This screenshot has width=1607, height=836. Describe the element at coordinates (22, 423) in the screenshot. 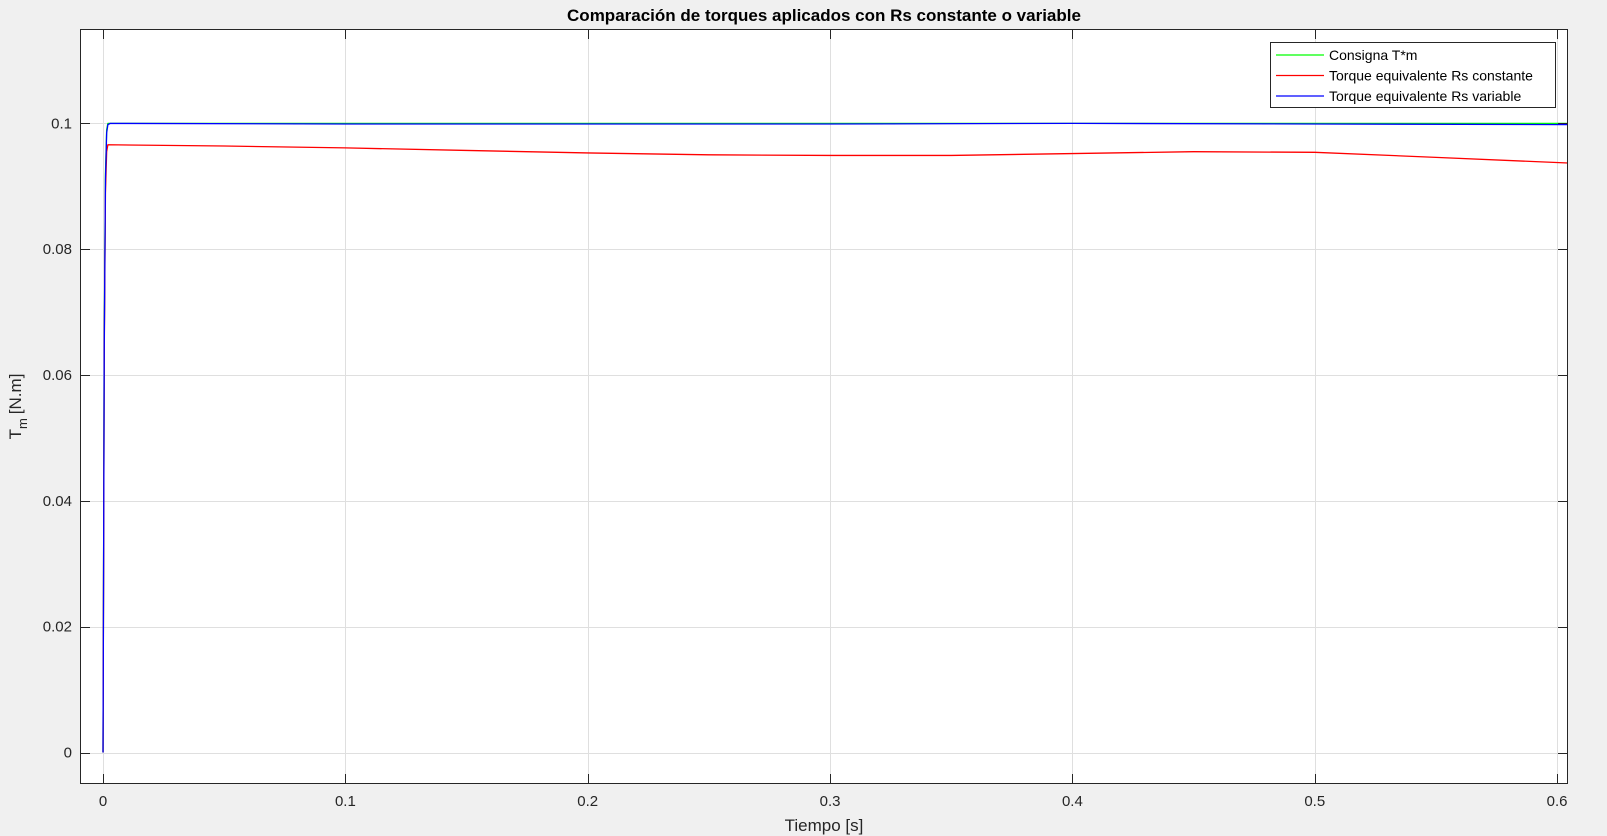

I see `y-axis-title-subscript: m` at that location.